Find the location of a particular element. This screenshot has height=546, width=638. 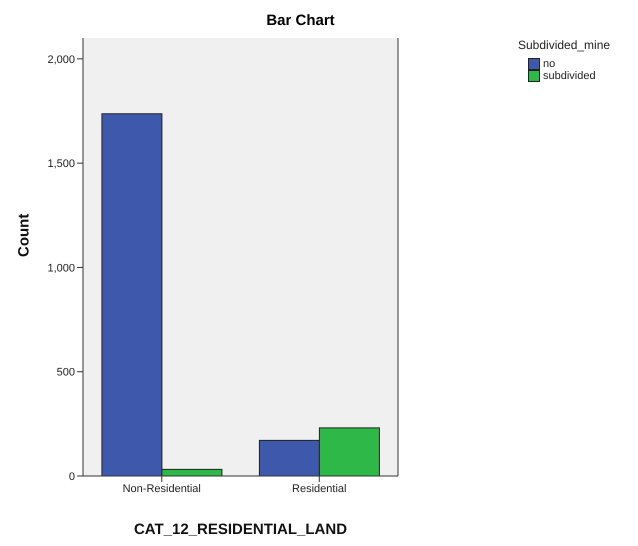

y-axis-title: Count is located at coordinates (23, 235).